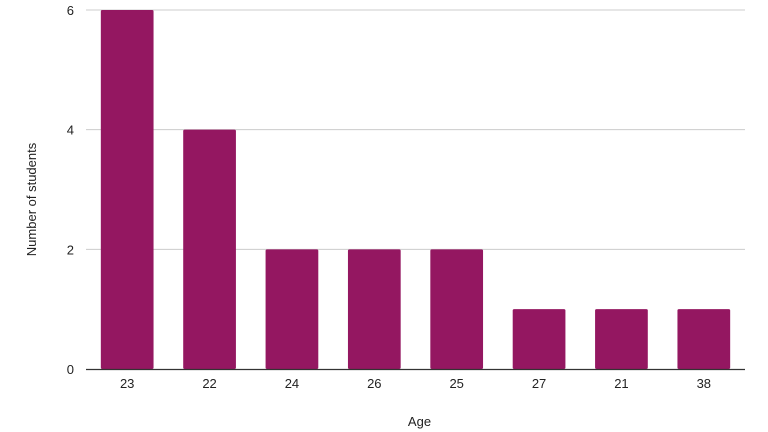  What do you see at coordinates (70, 369) in the screenshot?
I see `y-tick-label: 0` at bounding box center [70, 369].